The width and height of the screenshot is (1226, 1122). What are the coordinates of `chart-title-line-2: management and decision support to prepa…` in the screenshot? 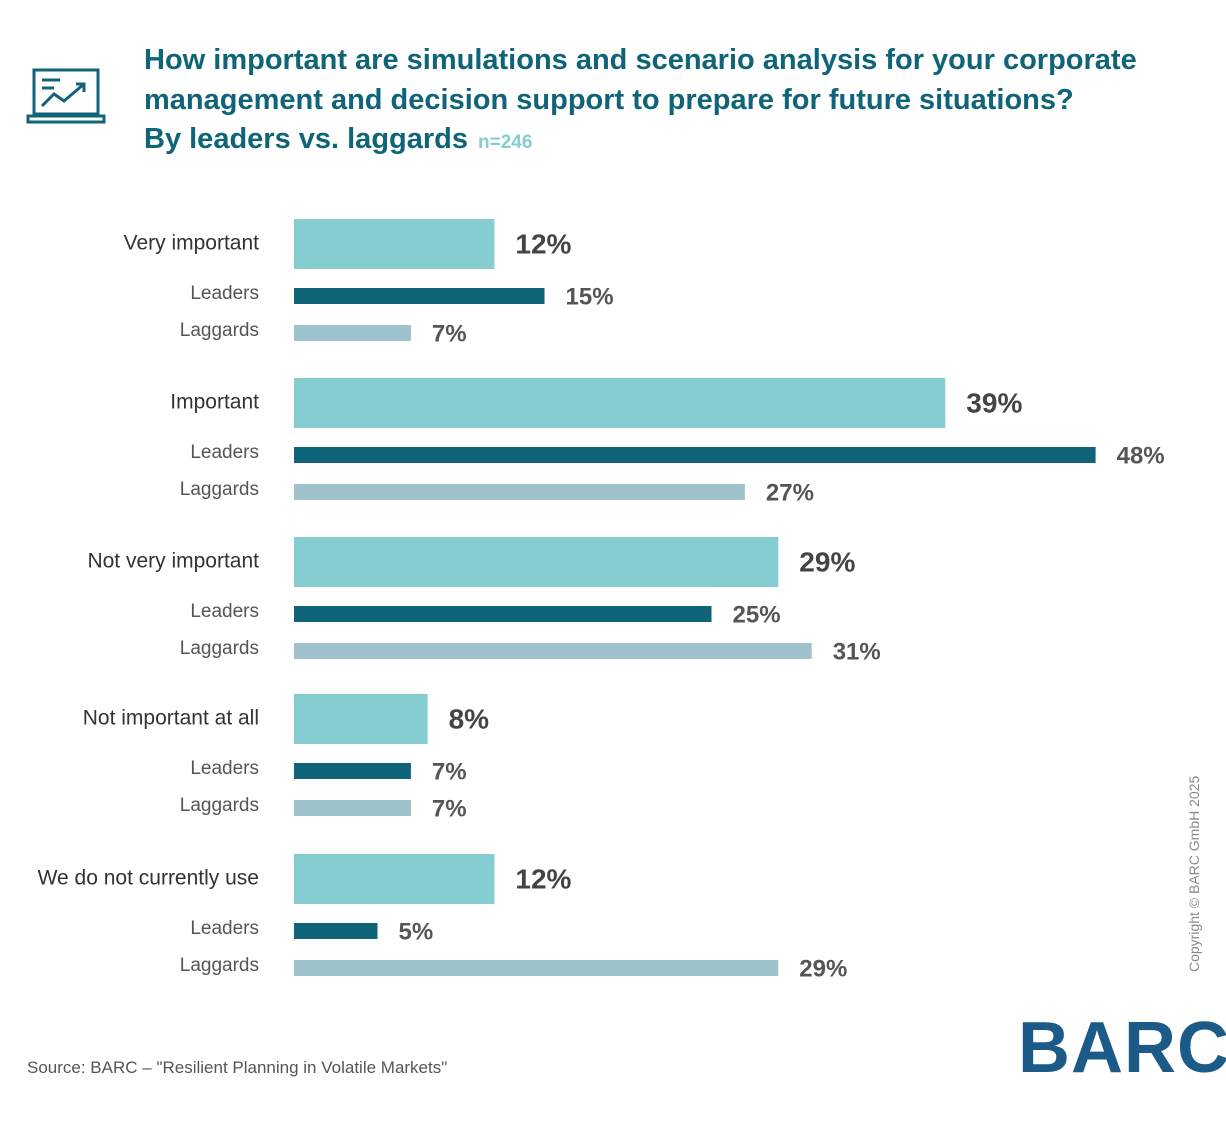 It's located at (609, 100).